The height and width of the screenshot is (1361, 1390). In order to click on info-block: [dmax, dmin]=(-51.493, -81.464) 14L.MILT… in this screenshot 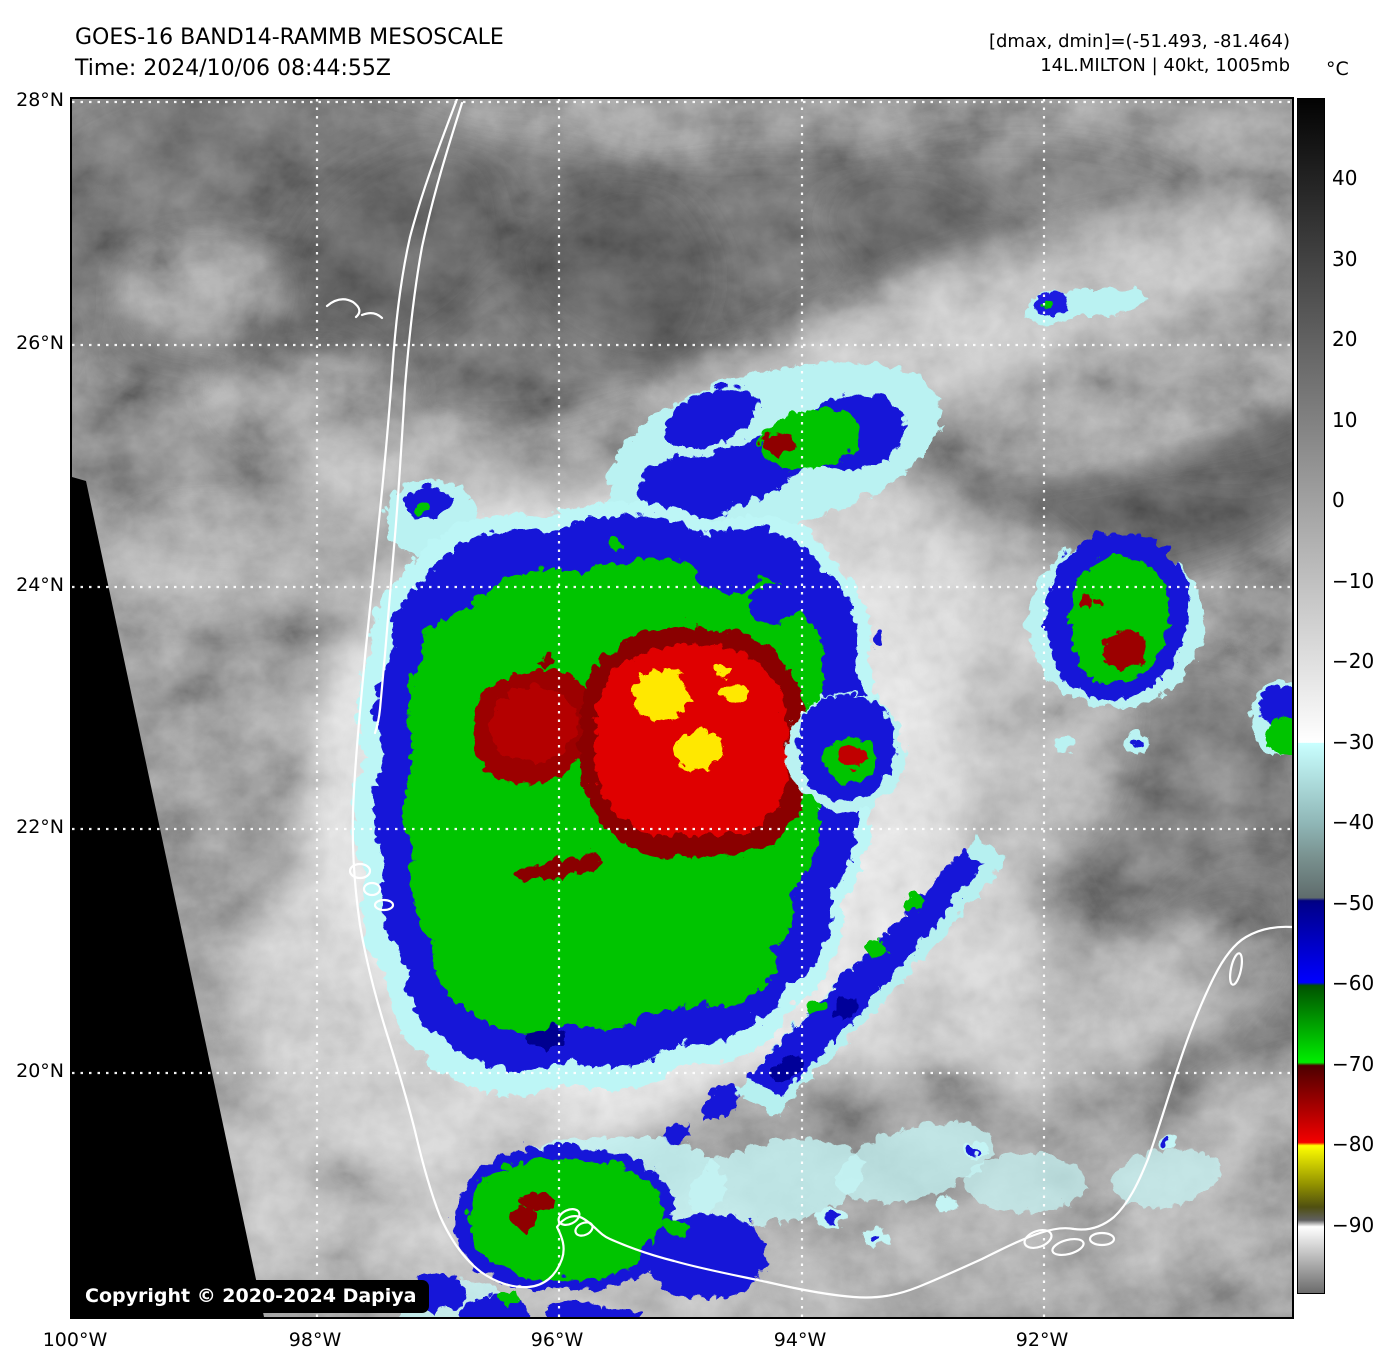, I will do `click(1139, 54)`.